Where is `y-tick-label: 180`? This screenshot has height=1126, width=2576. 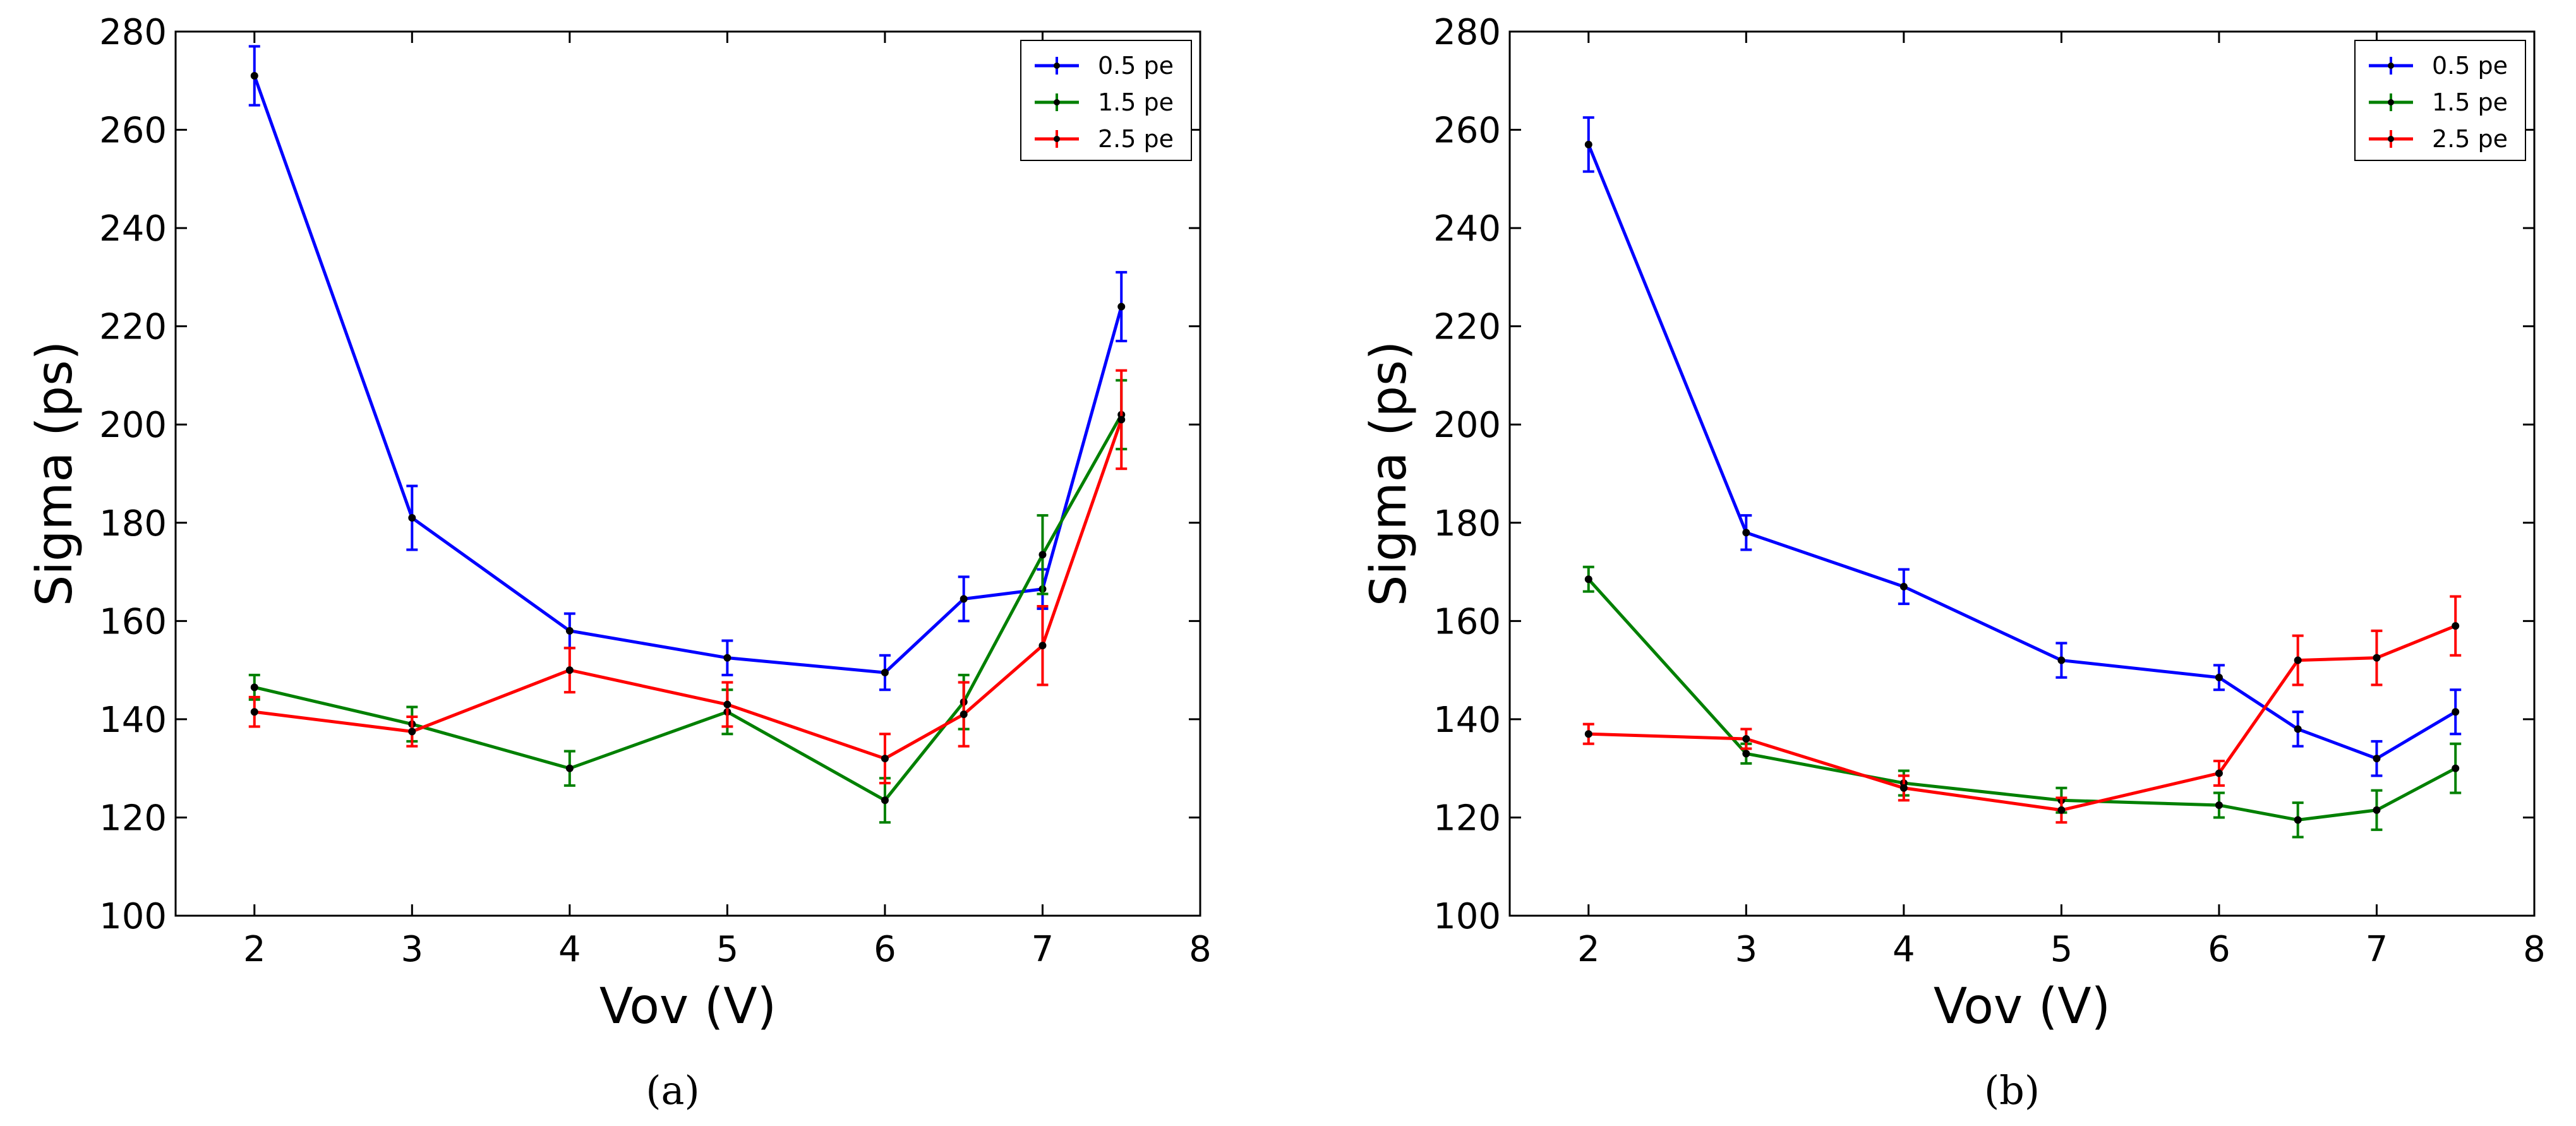
y-tick-label: 180 is located at coordinates (133, 523).